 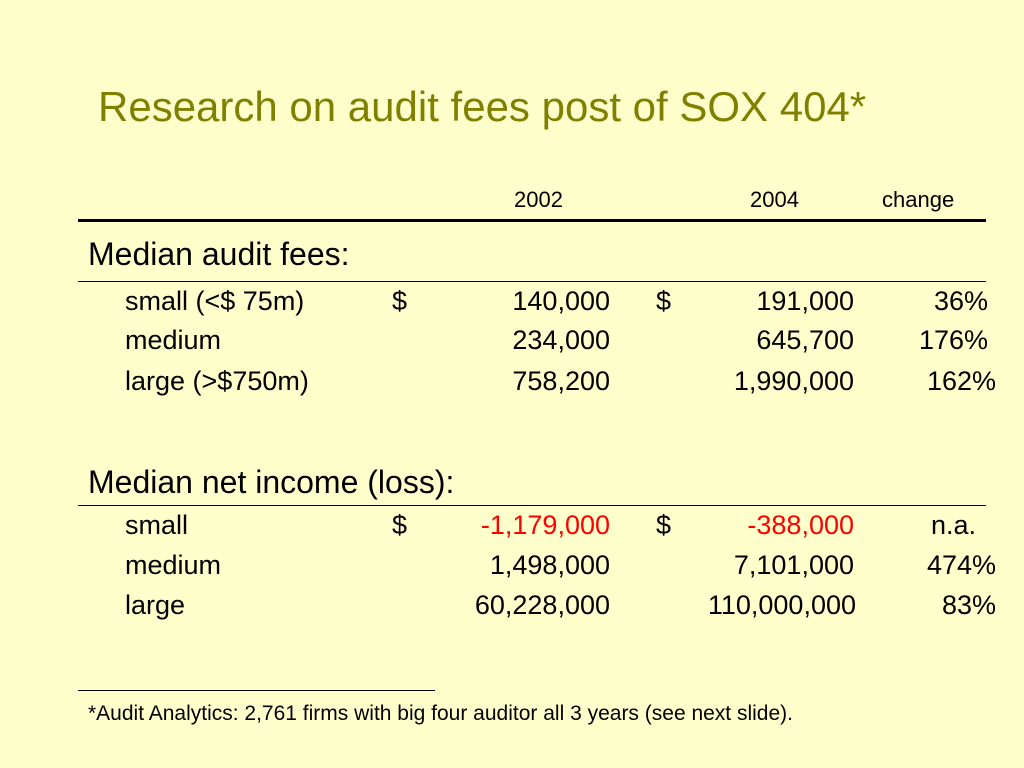 What do you see at coordinates (960, 301) in the screenshot?
I see `value-change: 36%` at bounding box center [960, 301].